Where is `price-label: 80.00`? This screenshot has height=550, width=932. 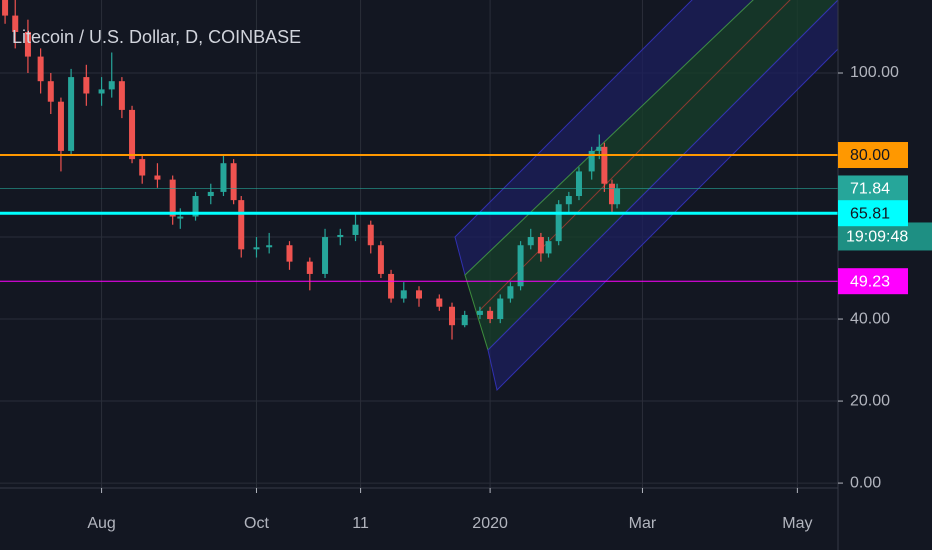 price-label: 80.00 is located at coordinates (870, 155).